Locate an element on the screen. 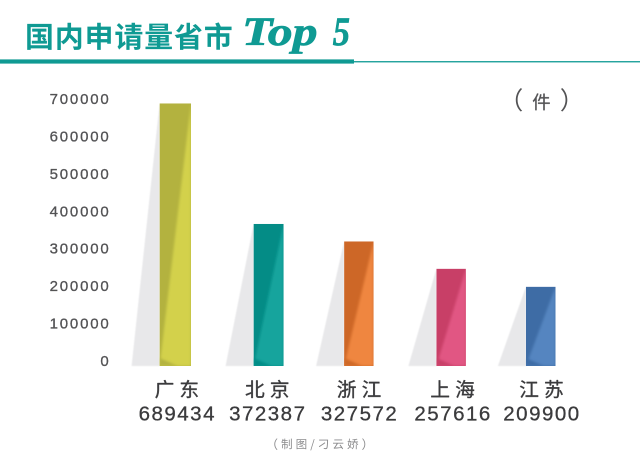  svg-text: 0 is located at coordinates (105, 361).